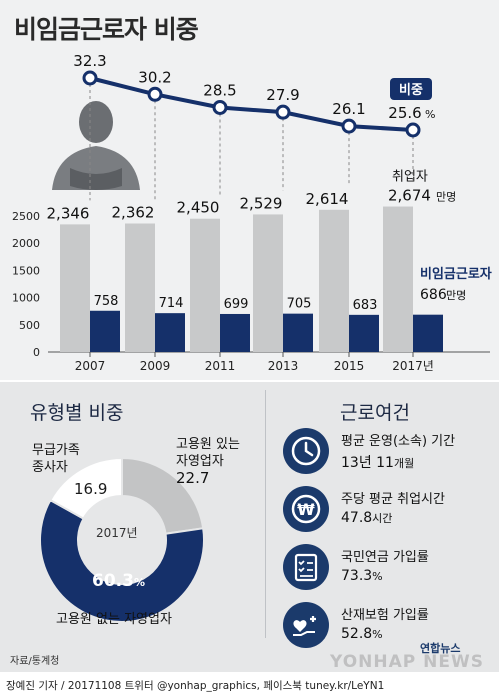 Image resolution: width=499 pixels, height=698 pixels. Describe the element at coordinates (357, 634) in the screenshot. I see `condition-value-insurance-number: 52.8` at that location.